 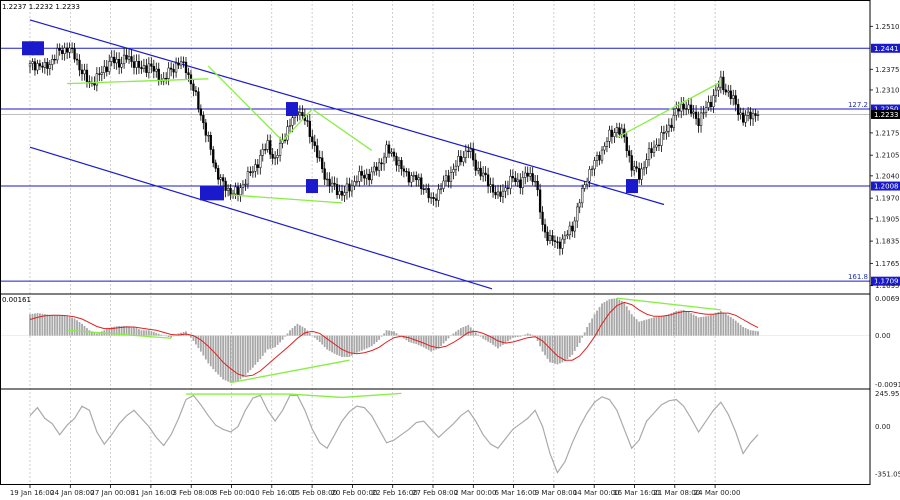 What do you see at coordinates (717, 493) in the screenshot?
I see `x-tick-label: 24 Mar 00:00` at bounding box center [717, 493].